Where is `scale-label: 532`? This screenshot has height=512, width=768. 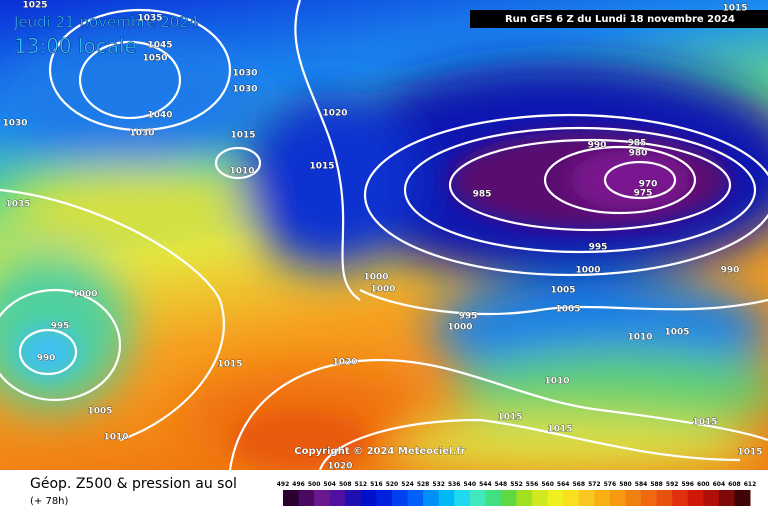
scale-label: 532 is located at coordinates (438, 484).